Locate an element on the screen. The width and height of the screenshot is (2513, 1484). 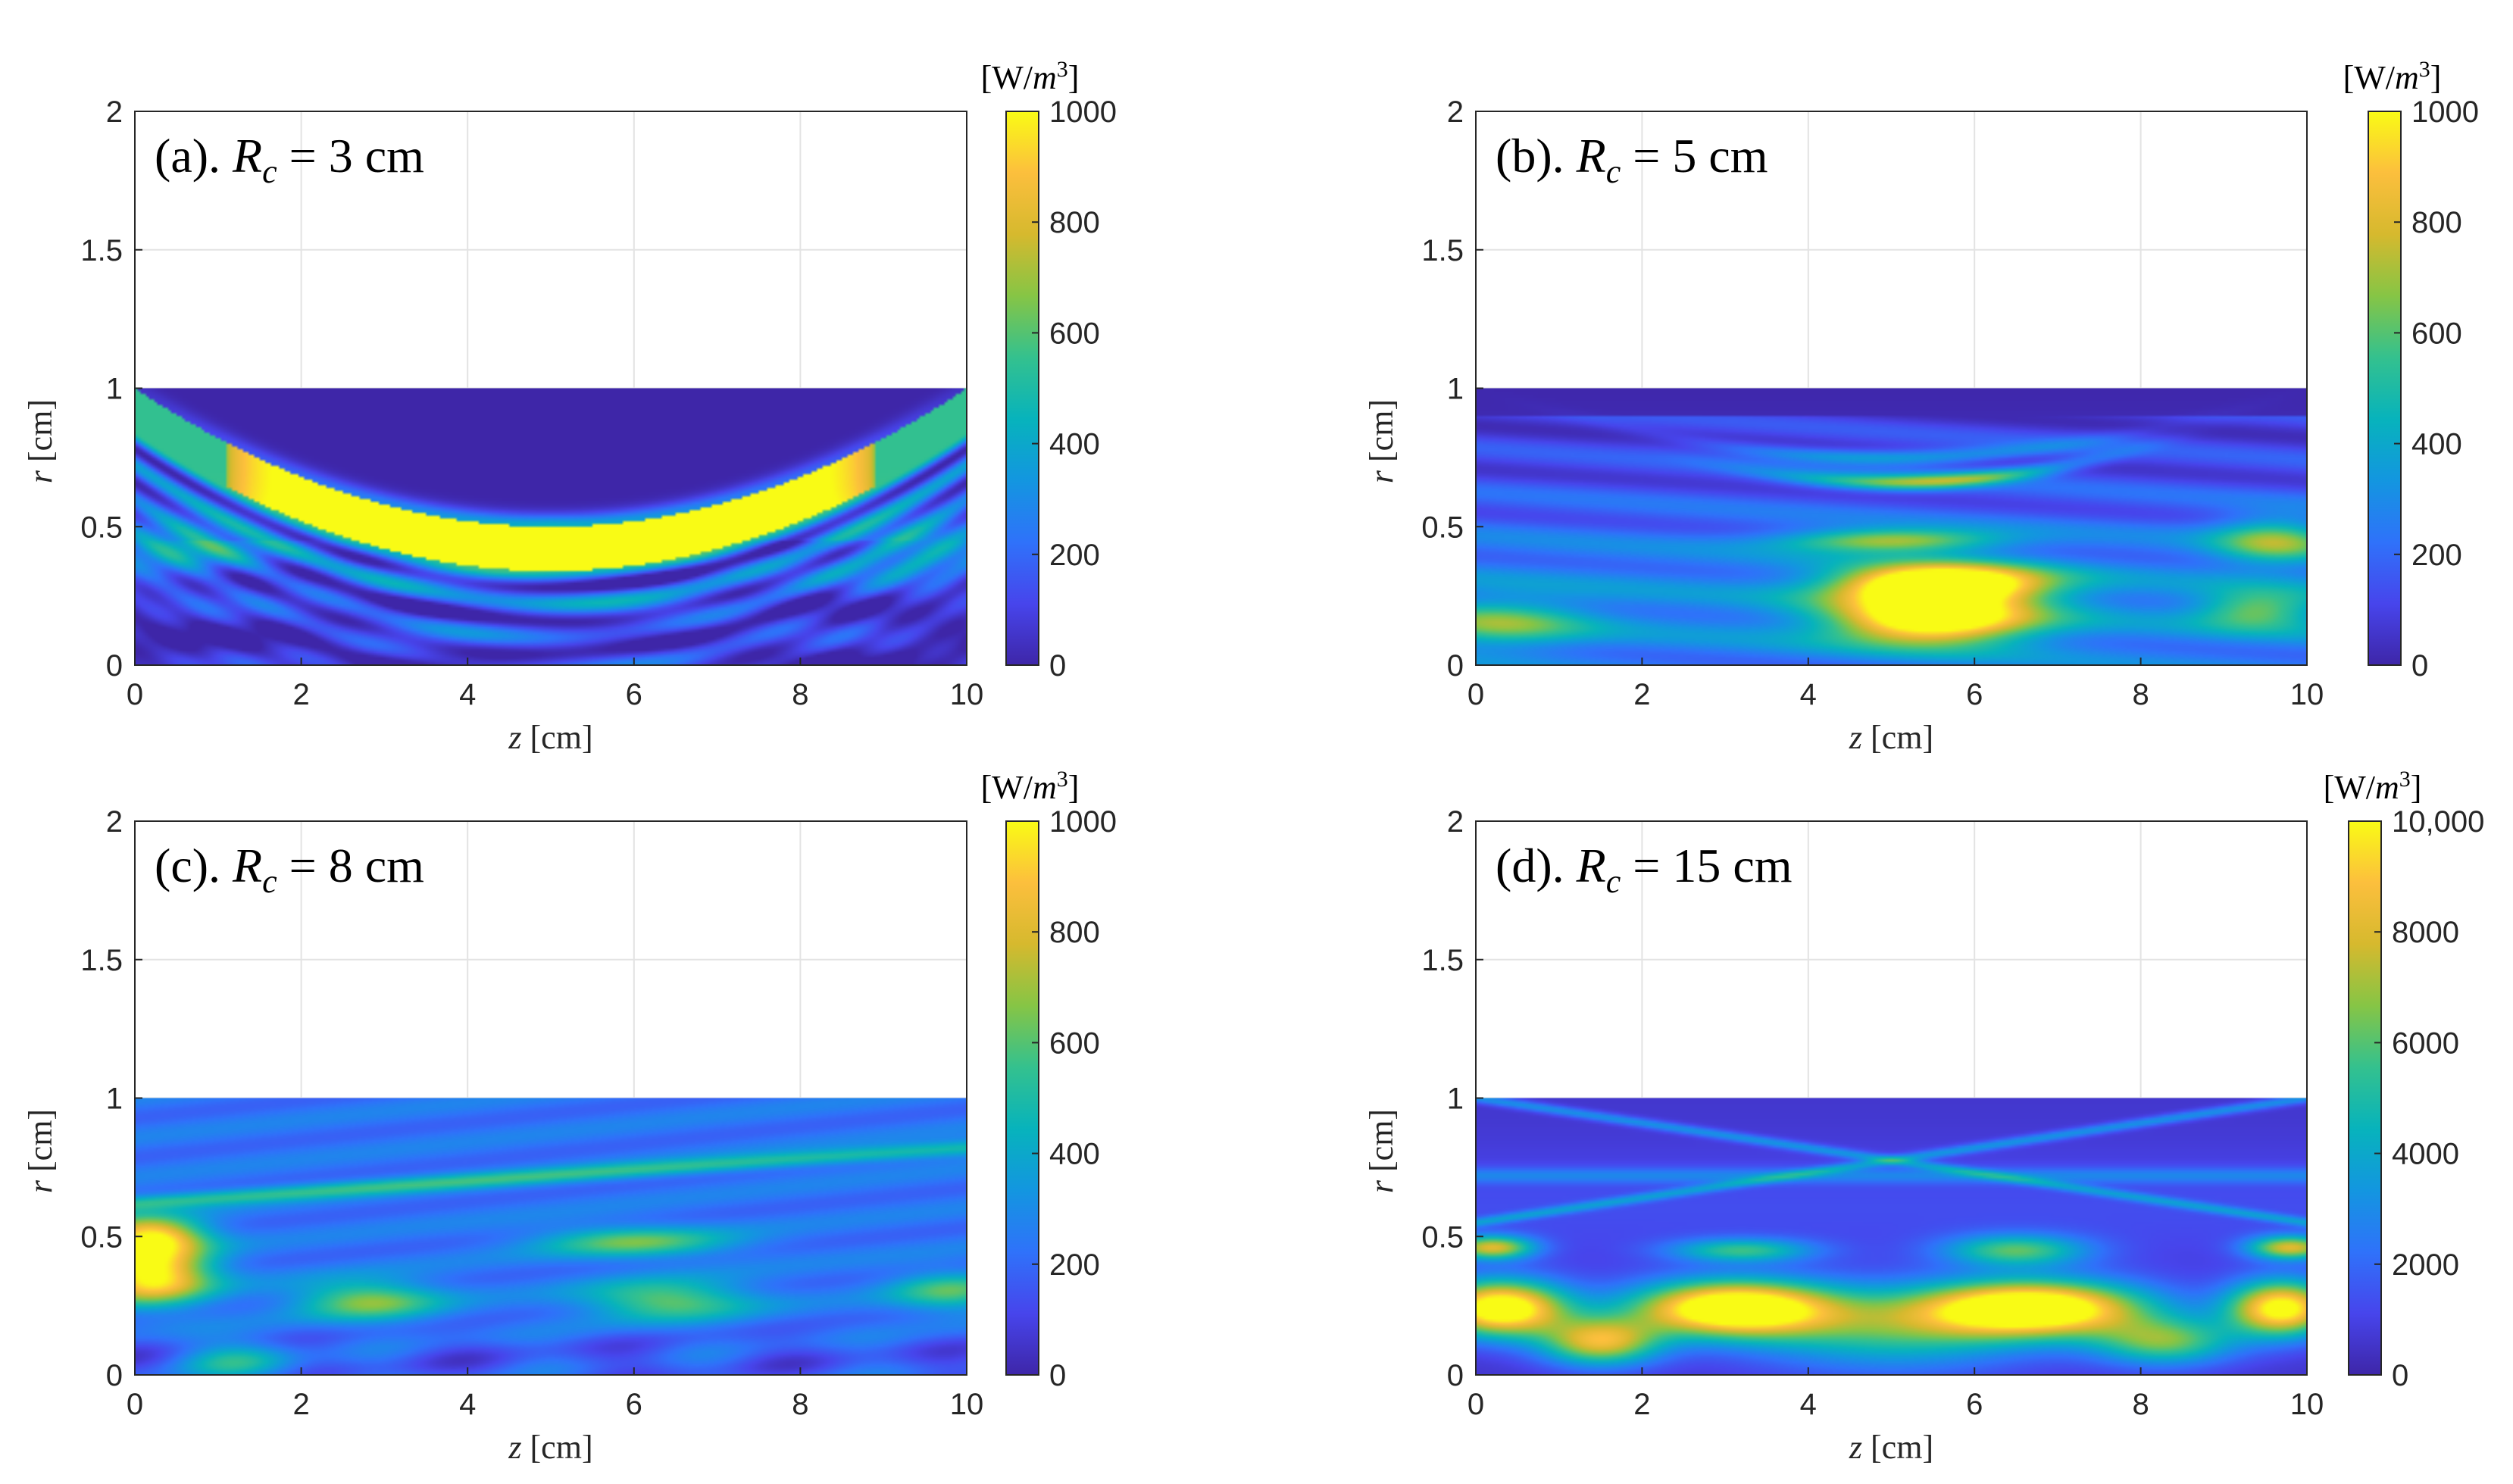
panel-title: (d). Rc = 15 cm is located at coordinates (1644, 870).